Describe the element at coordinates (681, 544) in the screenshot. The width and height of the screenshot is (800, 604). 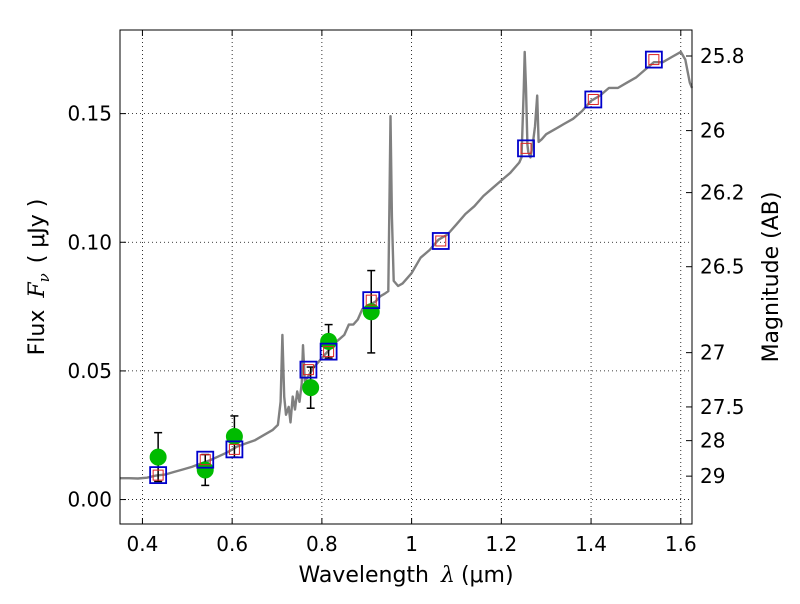
I see `x-tick-label: 1.6` at that location.